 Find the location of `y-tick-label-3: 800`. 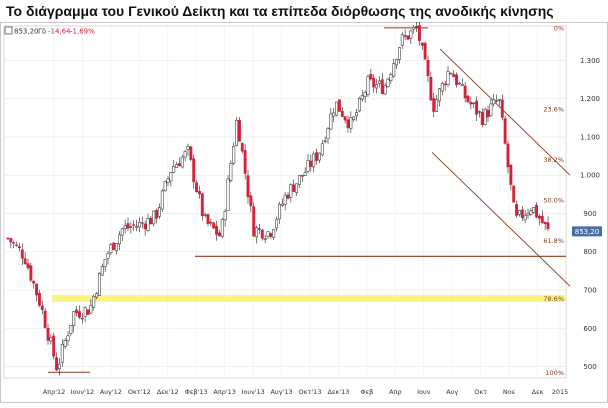

y-tick-label-3: 800 is located at coordinates (589, 252).